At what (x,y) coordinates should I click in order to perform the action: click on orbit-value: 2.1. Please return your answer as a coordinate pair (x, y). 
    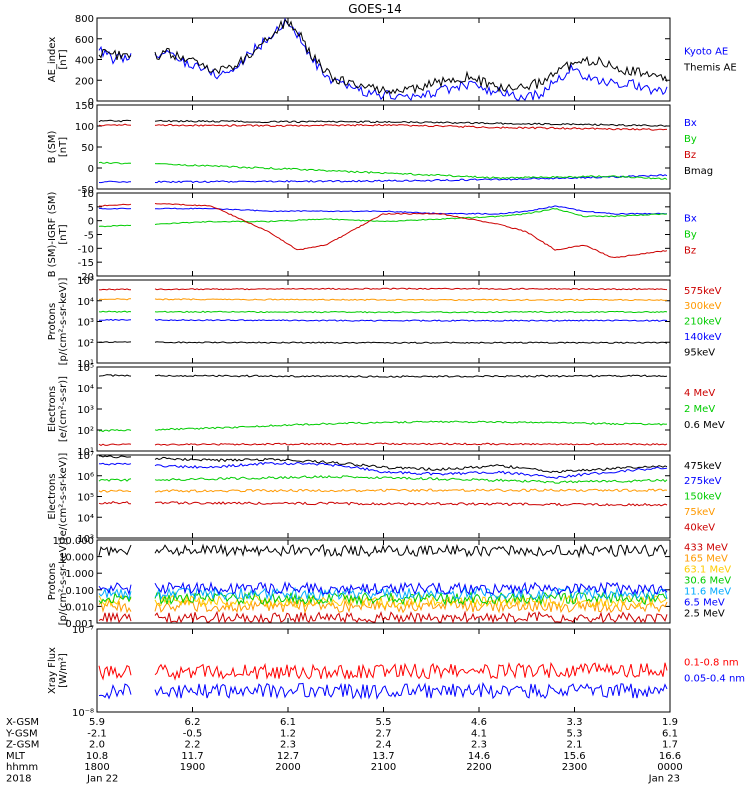
    Looking at the image, I should click on (575, 745).